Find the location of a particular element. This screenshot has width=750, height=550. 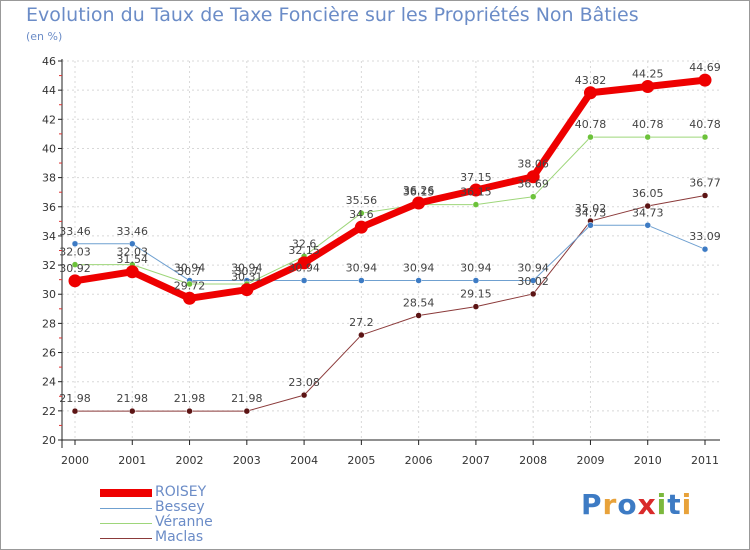

proxiti-logo: Proxiti is located at coordinates (636, 504).